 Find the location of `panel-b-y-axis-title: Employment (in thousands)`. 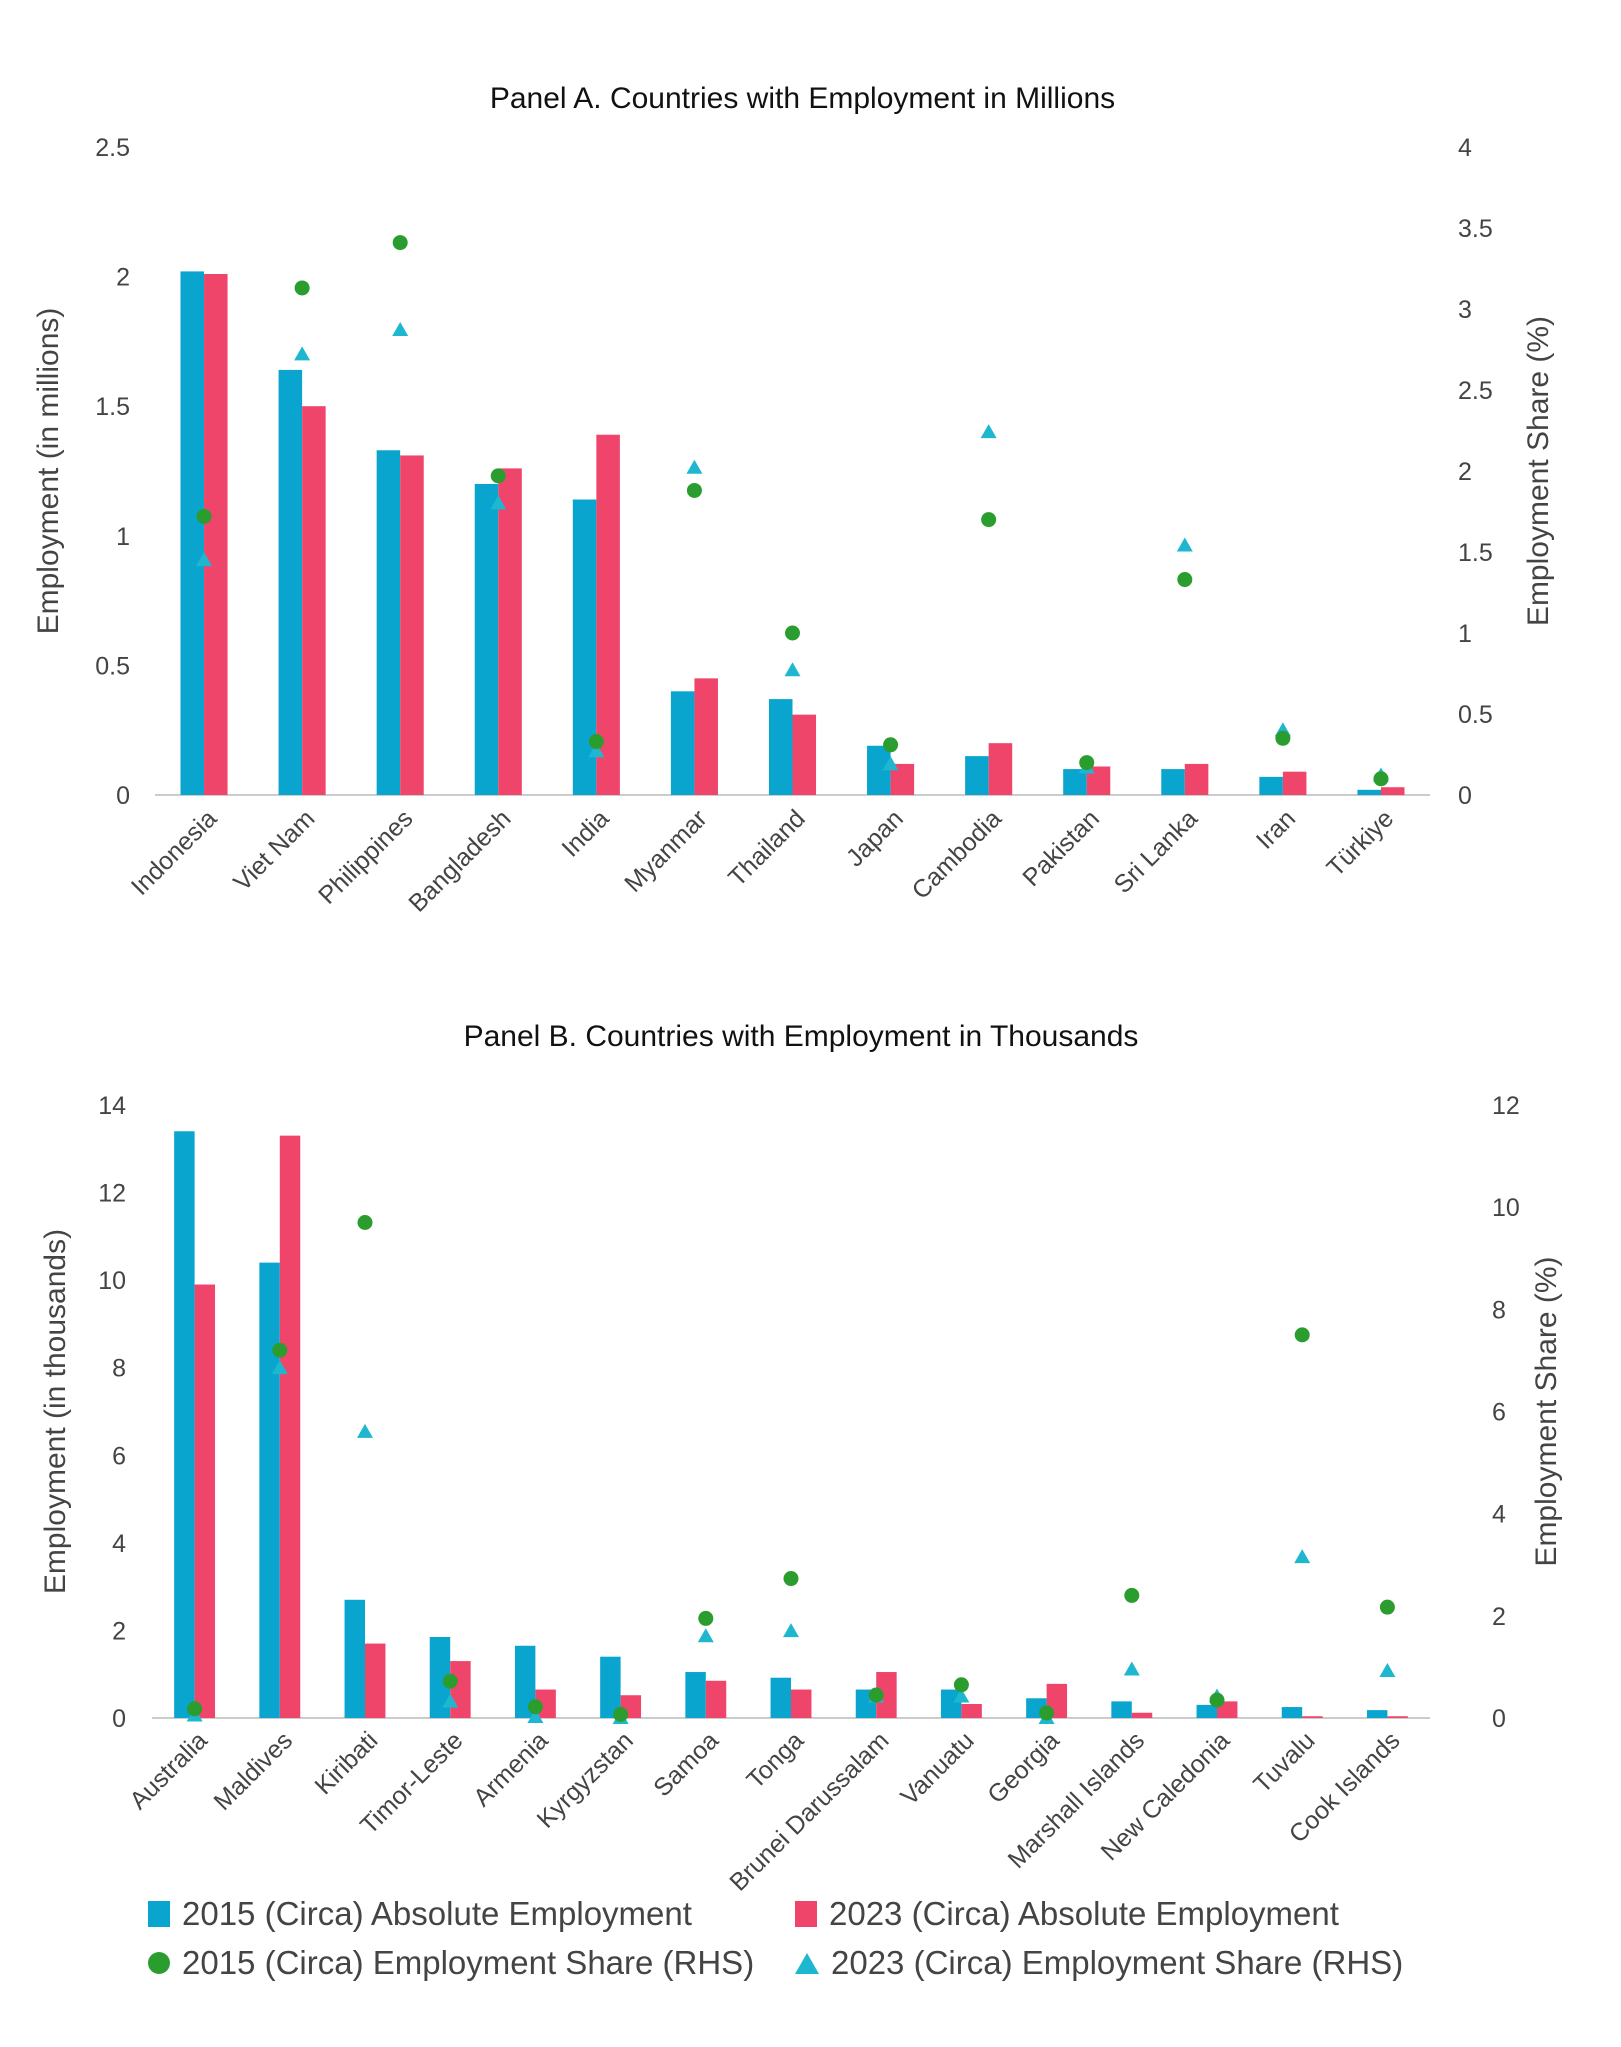

panel-b-y-axis-title: Employment (in thousands) is located at coordinates (55, 1411).